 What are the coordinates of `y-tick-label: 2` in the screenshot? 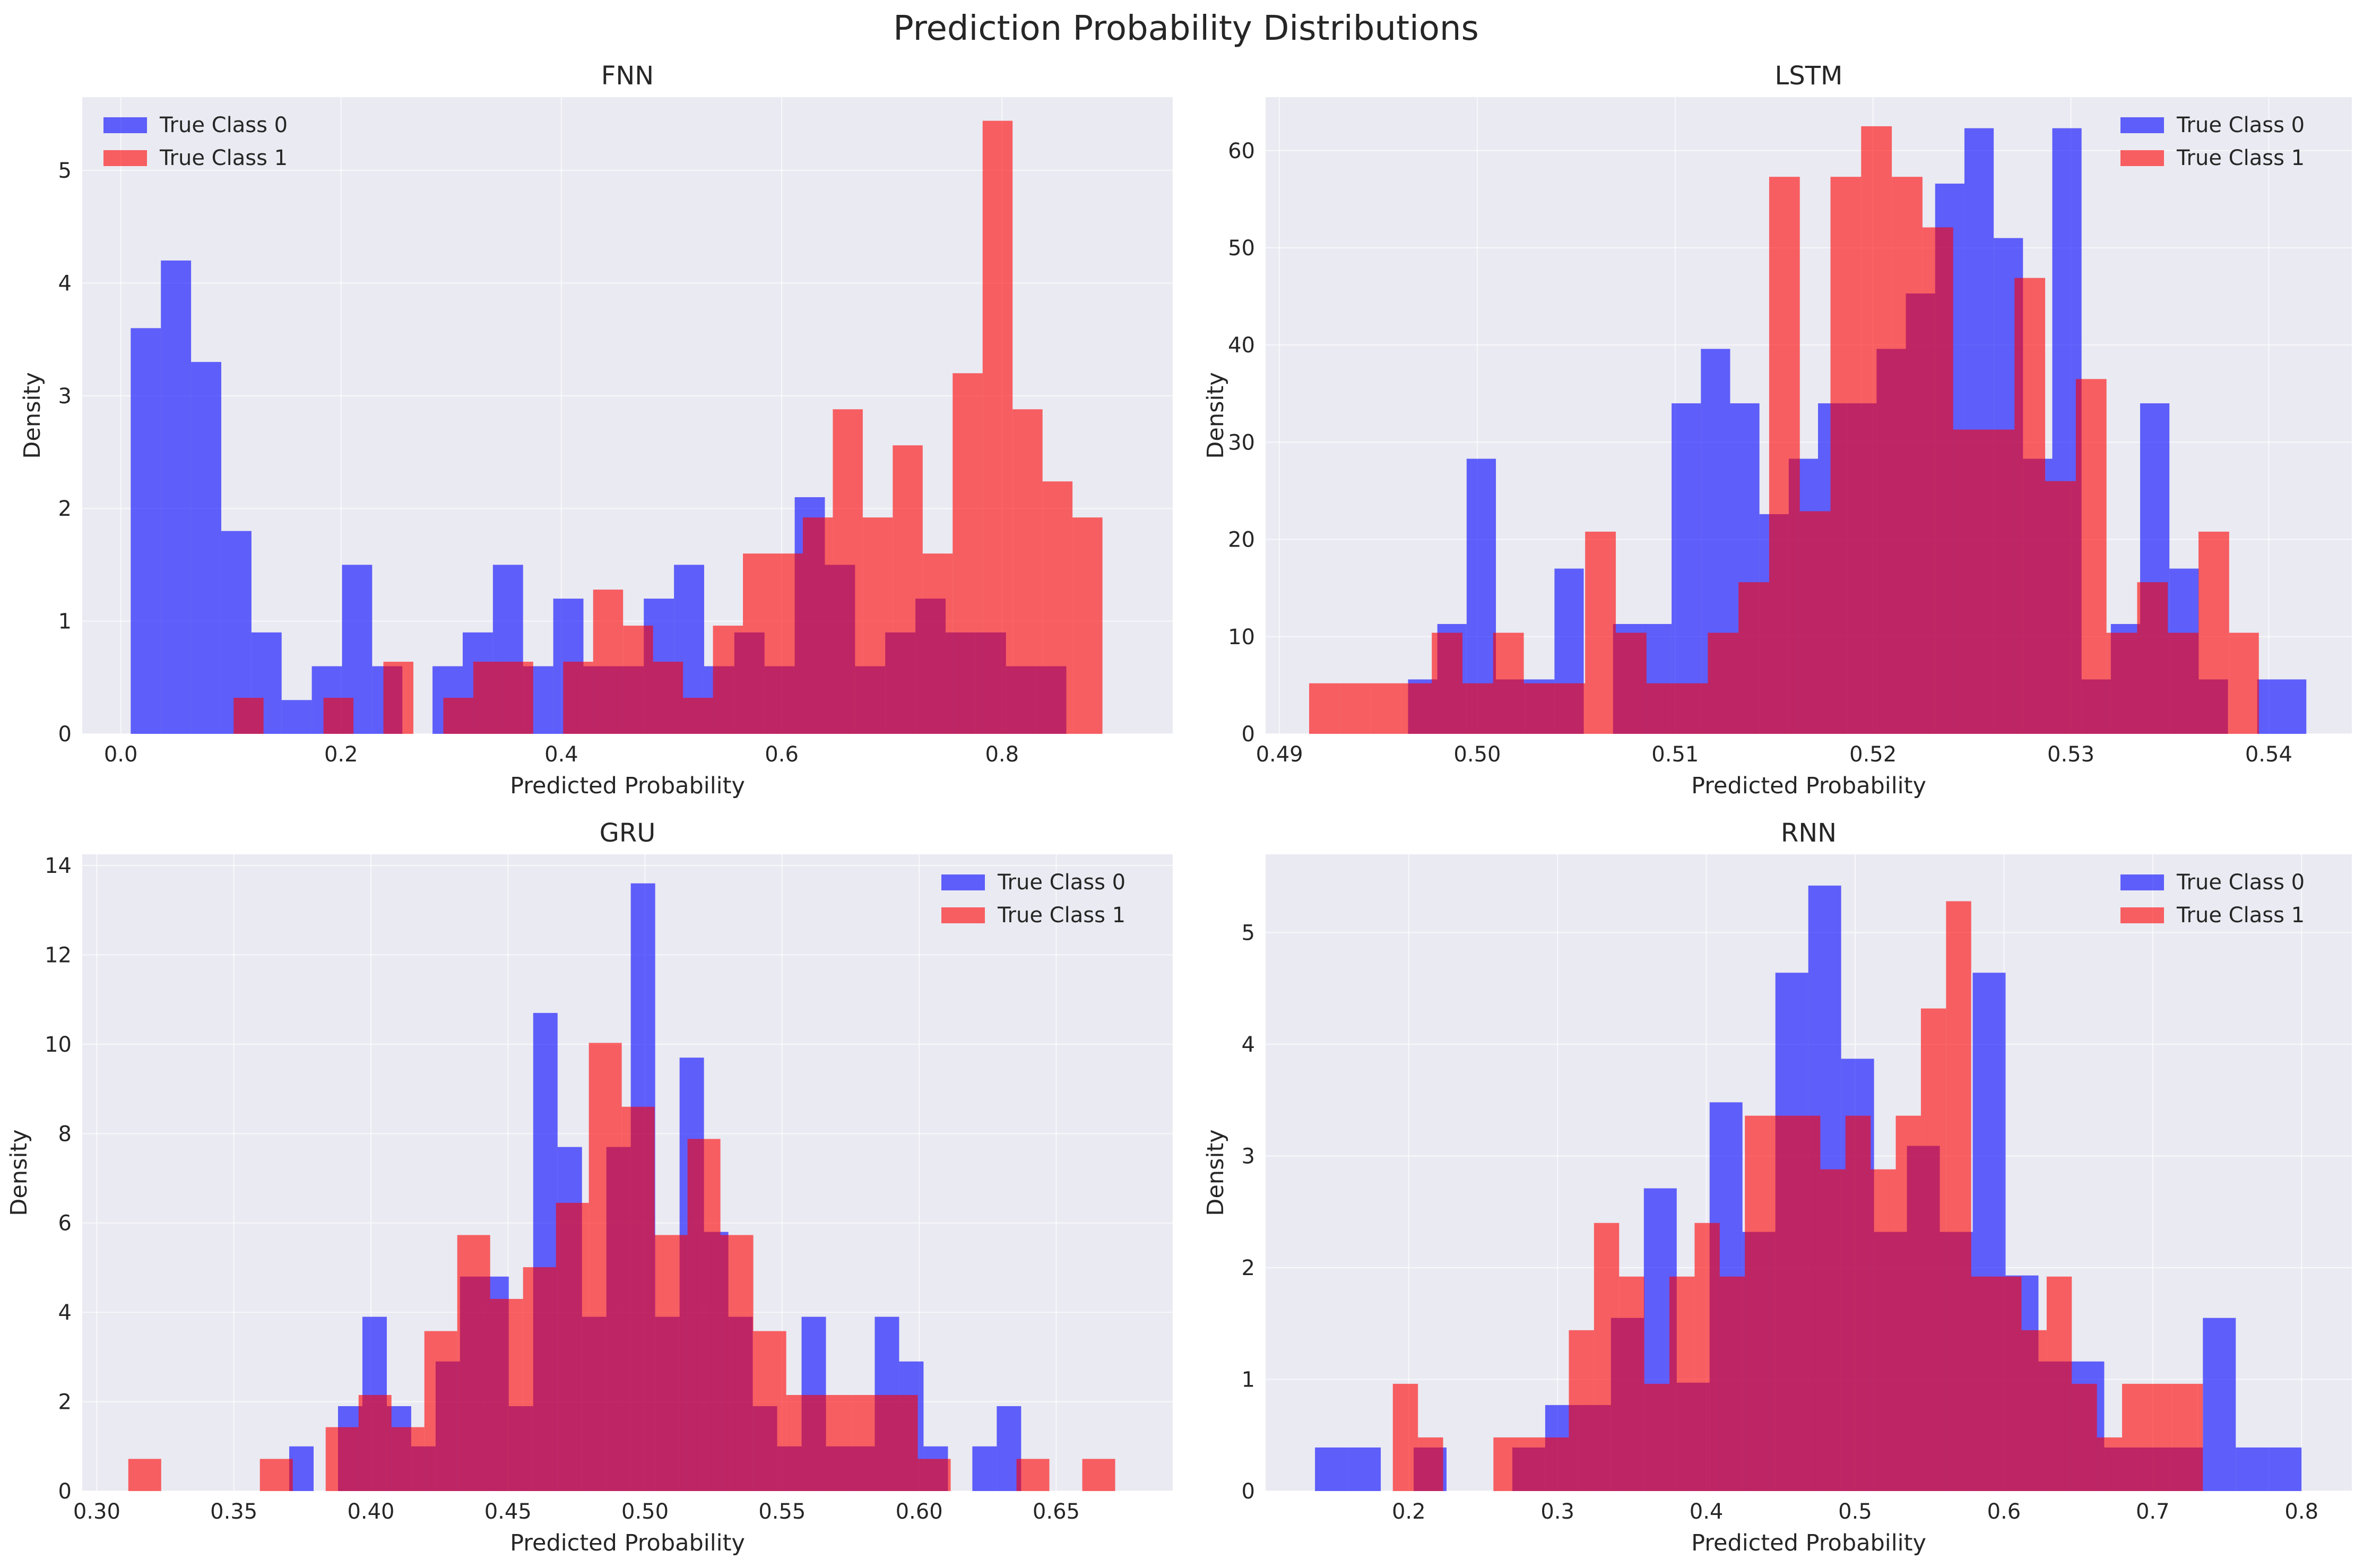 It's located at (65, 509).